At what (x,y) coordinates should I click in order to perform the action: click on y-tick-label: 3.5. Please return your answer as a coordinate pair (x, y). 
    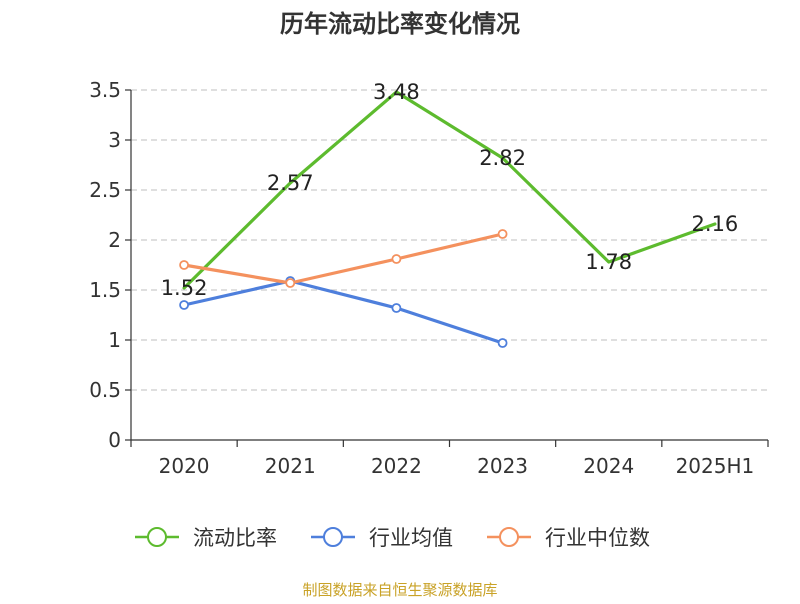
    Looking at the image, I should click on (105, 90).